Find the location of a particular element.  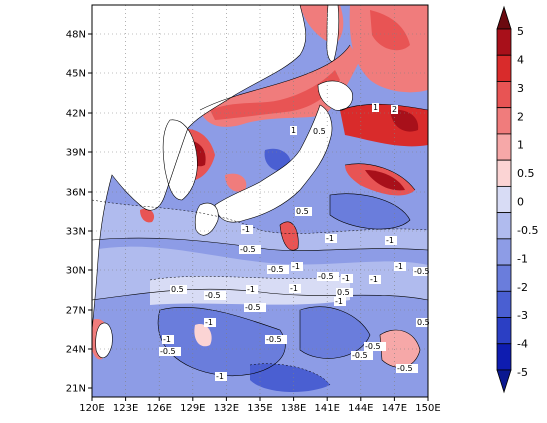

lon-tick-label: 123E is located at coordinates (125, 408).